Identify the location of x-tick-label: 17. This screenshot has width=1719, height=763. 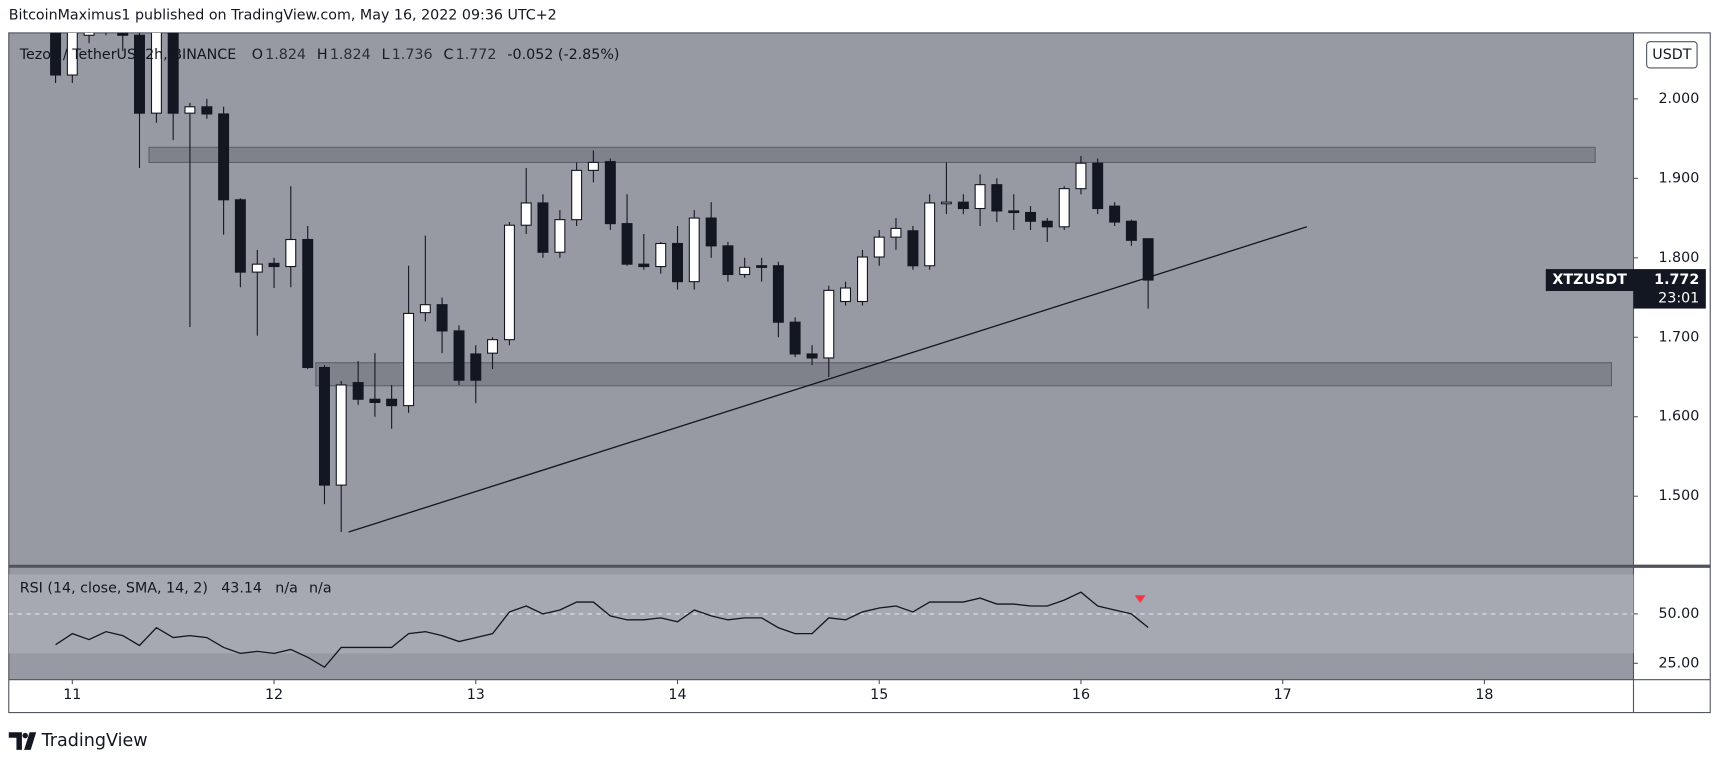
(1283, 695).